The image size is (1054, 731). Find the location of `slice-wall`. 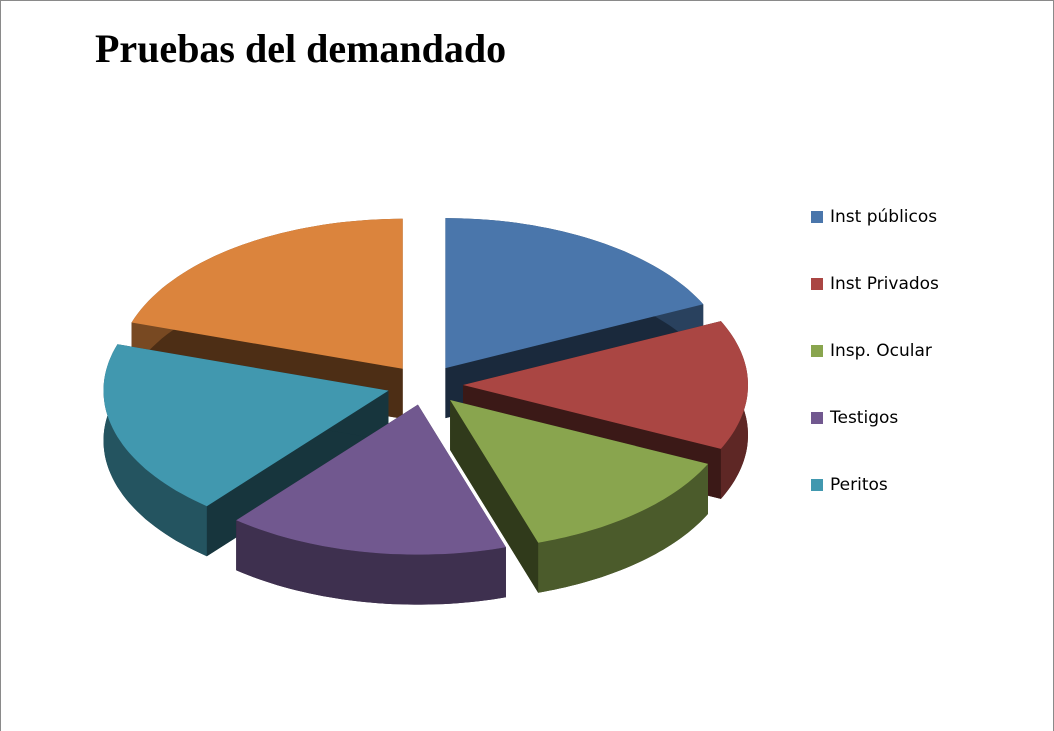

slice-wall is located at coordinates (494, 496).